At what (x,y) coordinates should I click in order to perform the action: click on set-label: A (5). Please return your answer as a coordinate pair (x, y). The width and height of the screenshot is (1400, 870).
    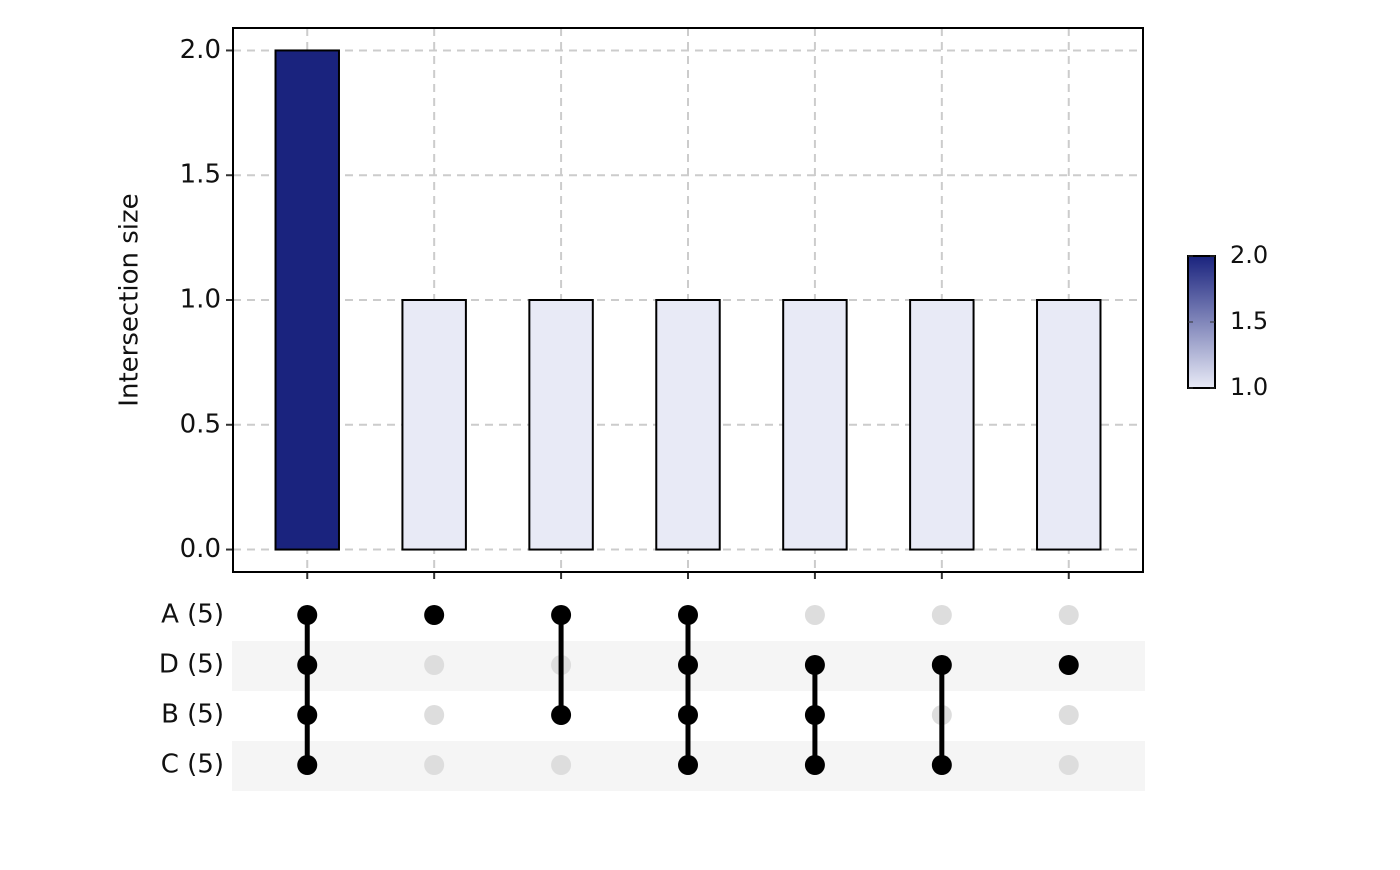
    Looking at the image, I should click on (192, 615).